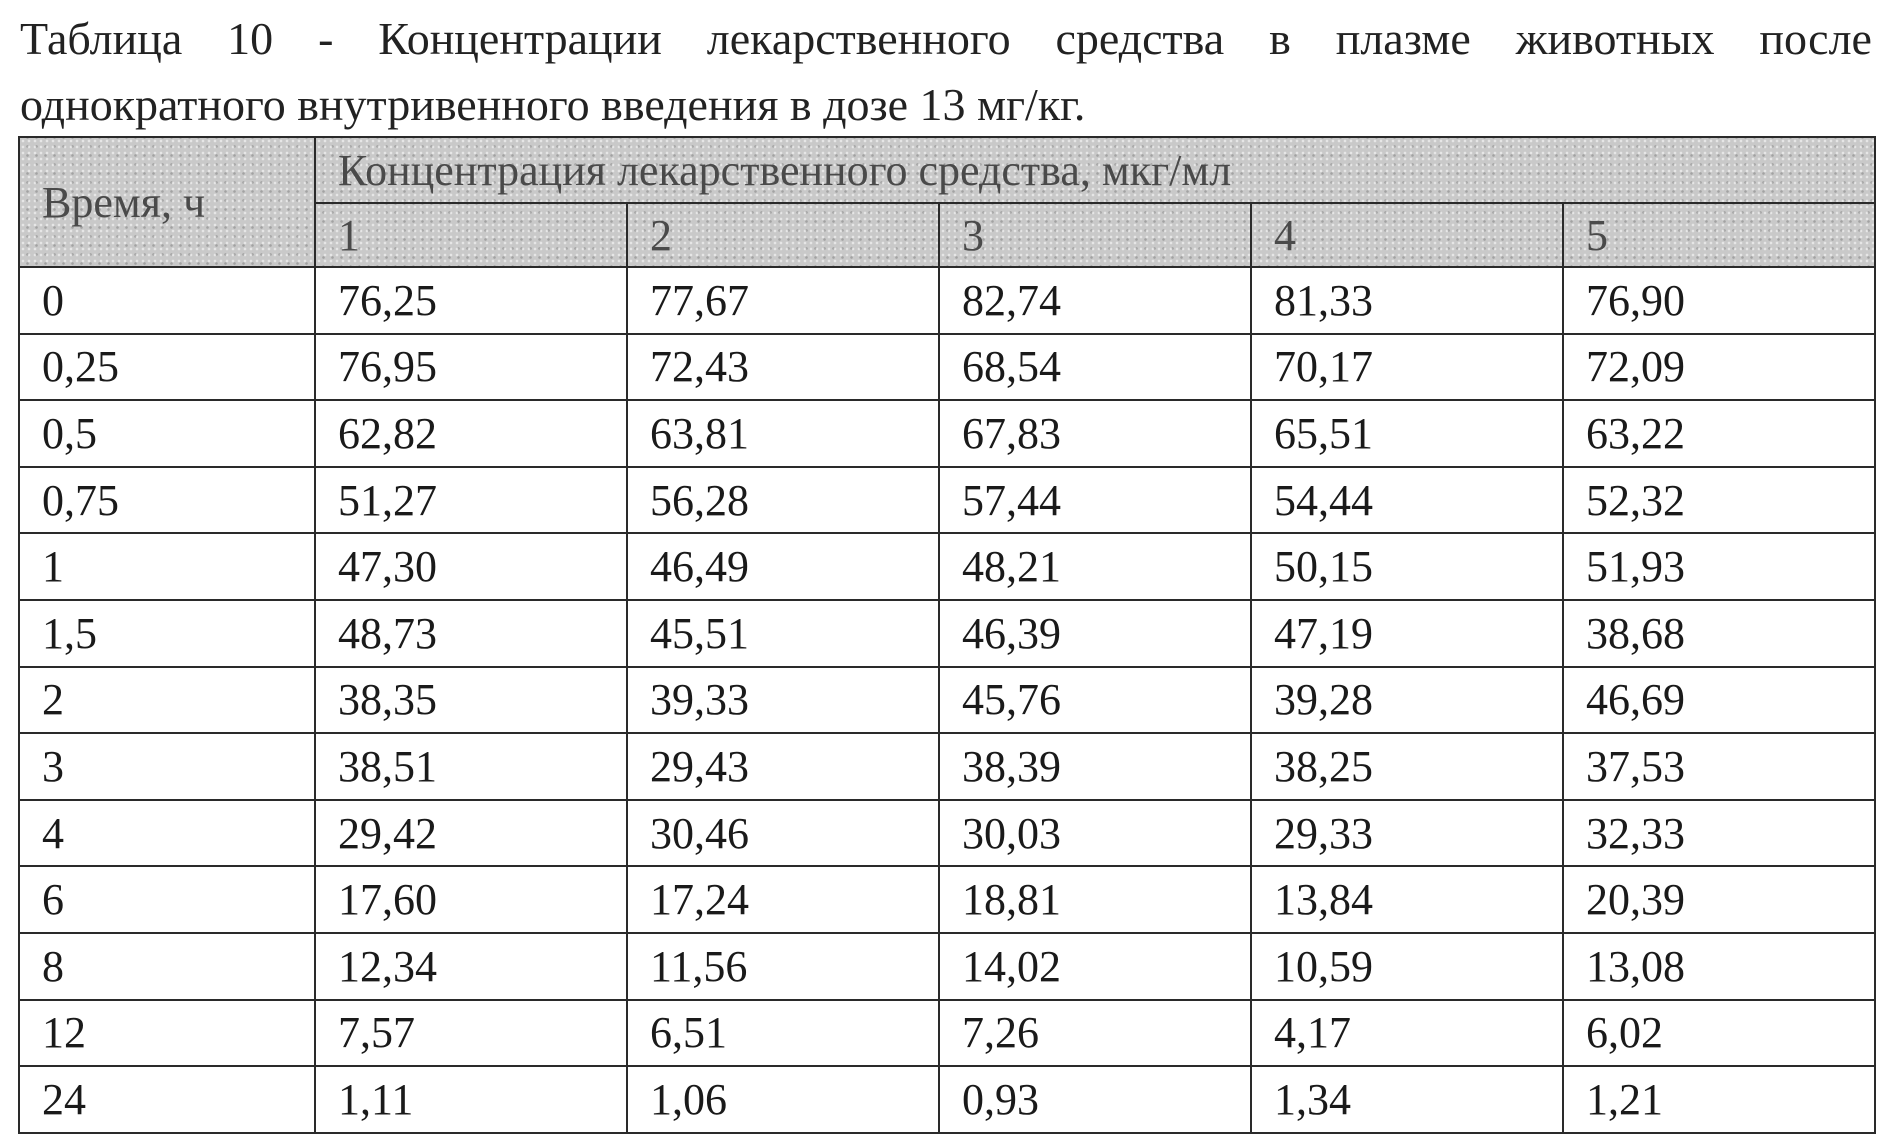 This screenshot has height=1142, width=1889. Describe the element at coordinates (783, 300) in the screenshot. I see `concentration-cell: 77,67` at that location.